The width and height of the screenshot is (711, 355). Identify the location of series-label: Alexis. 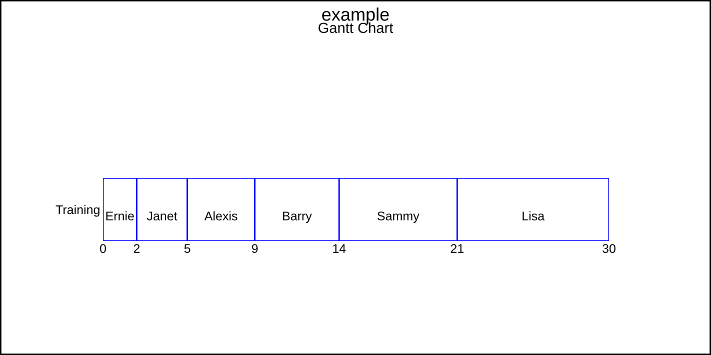
(221, 215).